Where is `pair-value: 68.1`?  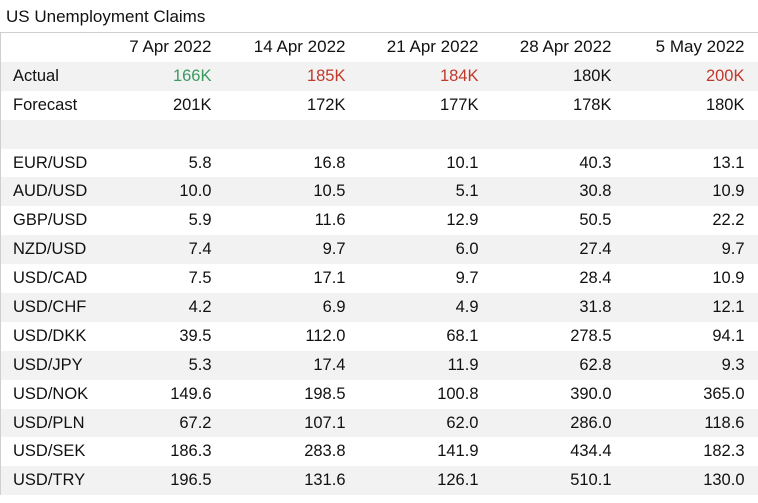 pair-value: 68.1 is located at coordinates (462, 335).